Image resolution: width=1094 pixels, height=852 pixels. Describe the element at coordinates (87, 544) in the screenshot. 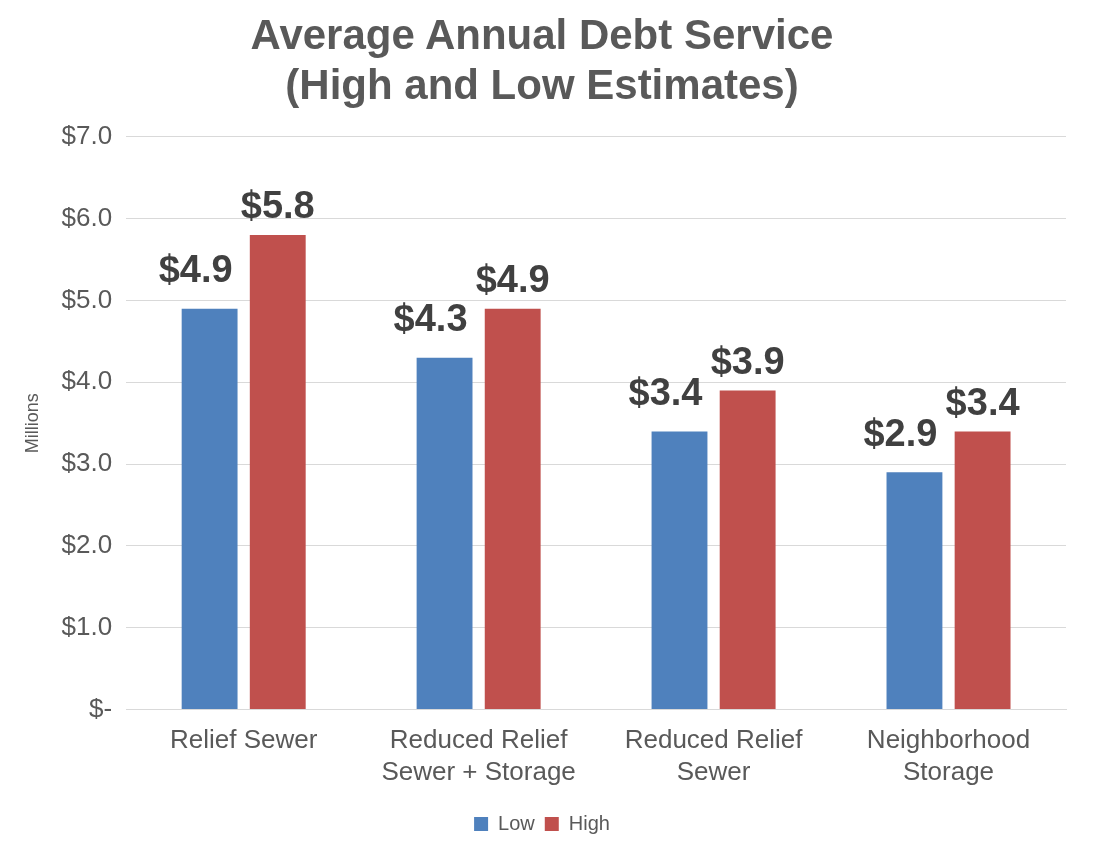

I see `y-tick-label: $2.0` at that location.